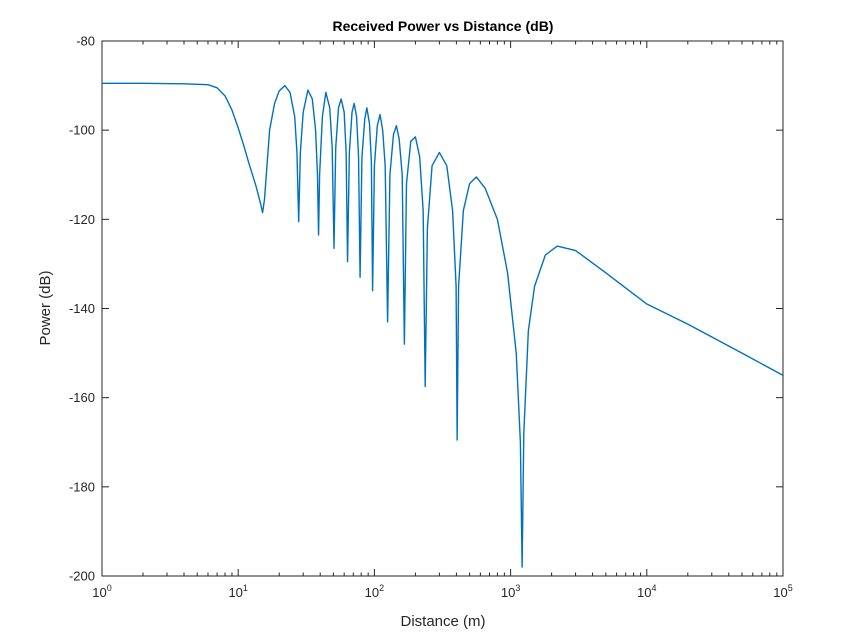 The image size is (845, 639). I want to click on x-tick-labels: 10⁰ 10¹ 10² 10³ 10⁴ 10⁵, so click(442, 591).